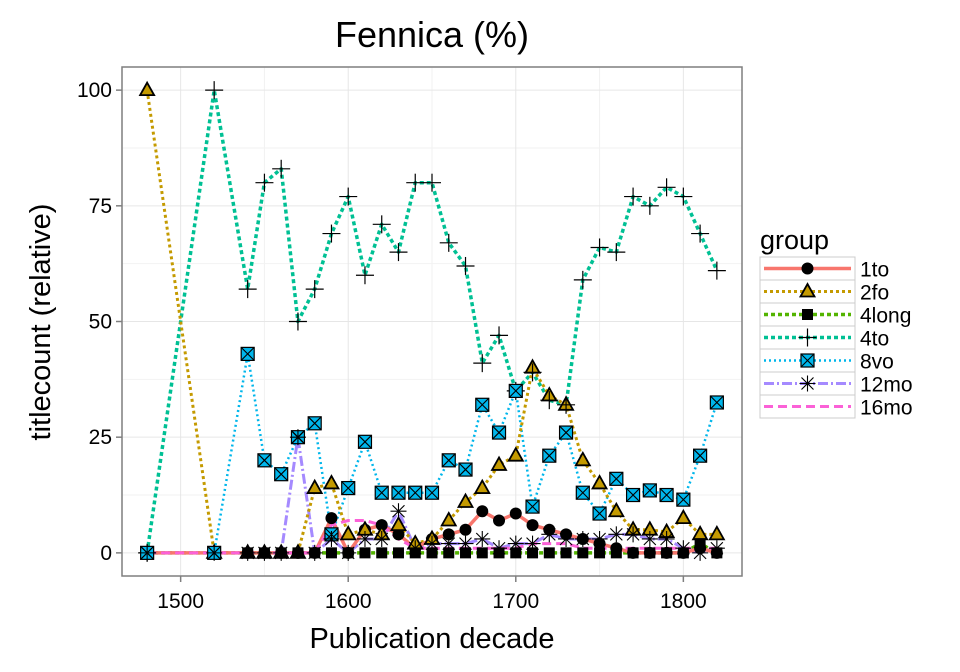 Image resolution: width=960 pixels, height=672 pixels. I want to click on x-axis: 1500 1600 1700 1800, so click(432, 594).